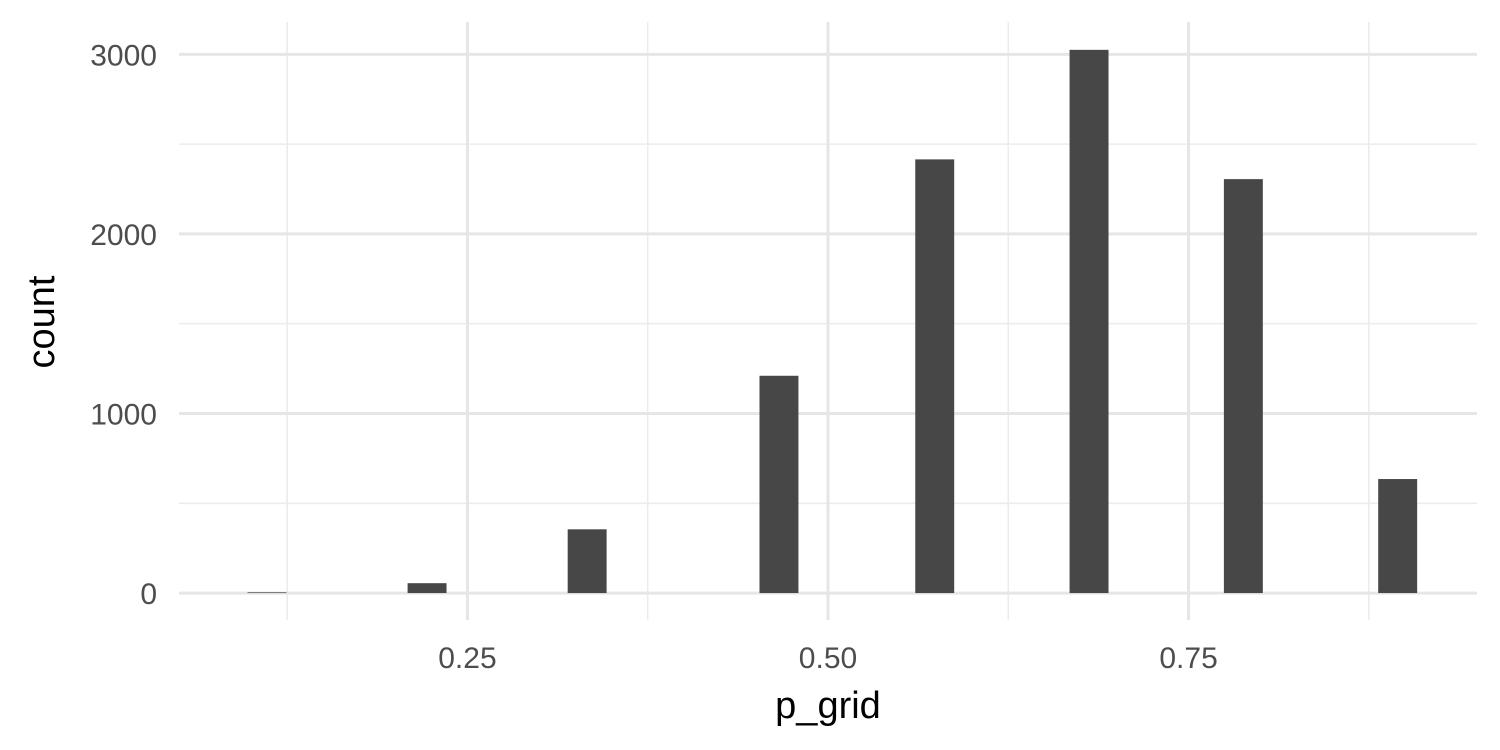 The image size is (1500, 750). What do you see at coordinates (123, 235) in the screenshot?
I see `y-tick-label: 2000` at bounding box center [123, 235].